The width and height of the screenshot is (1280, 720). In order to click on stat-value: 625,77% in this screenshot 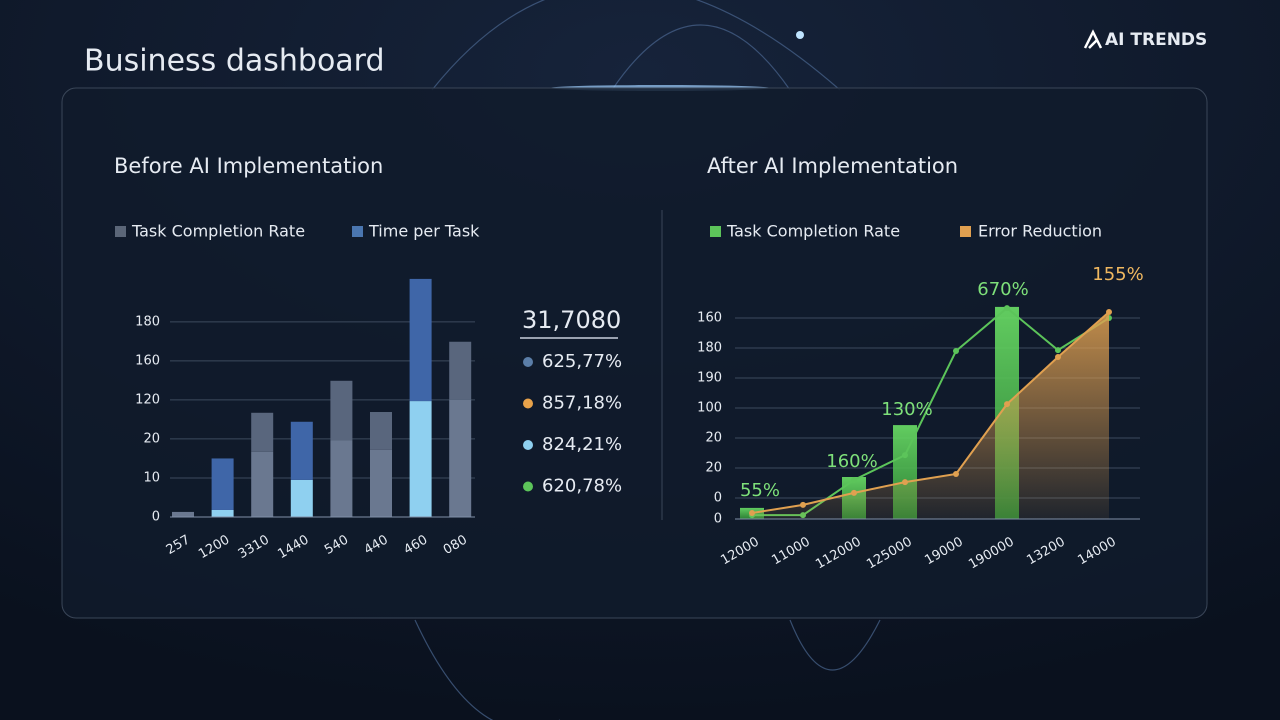, I will do `click(582, 361)`.